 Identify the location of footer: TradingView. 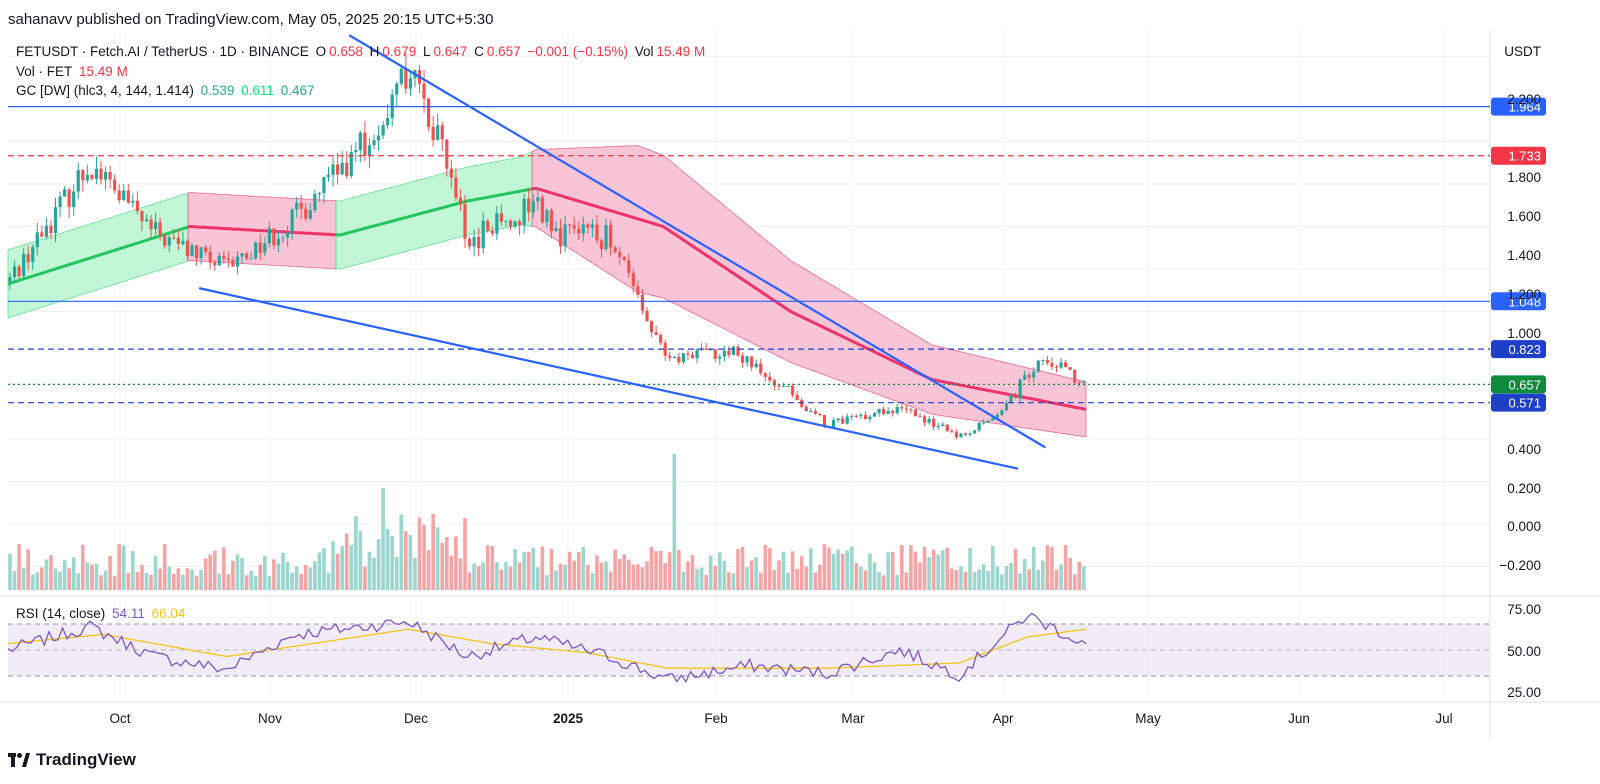
(800, 762).